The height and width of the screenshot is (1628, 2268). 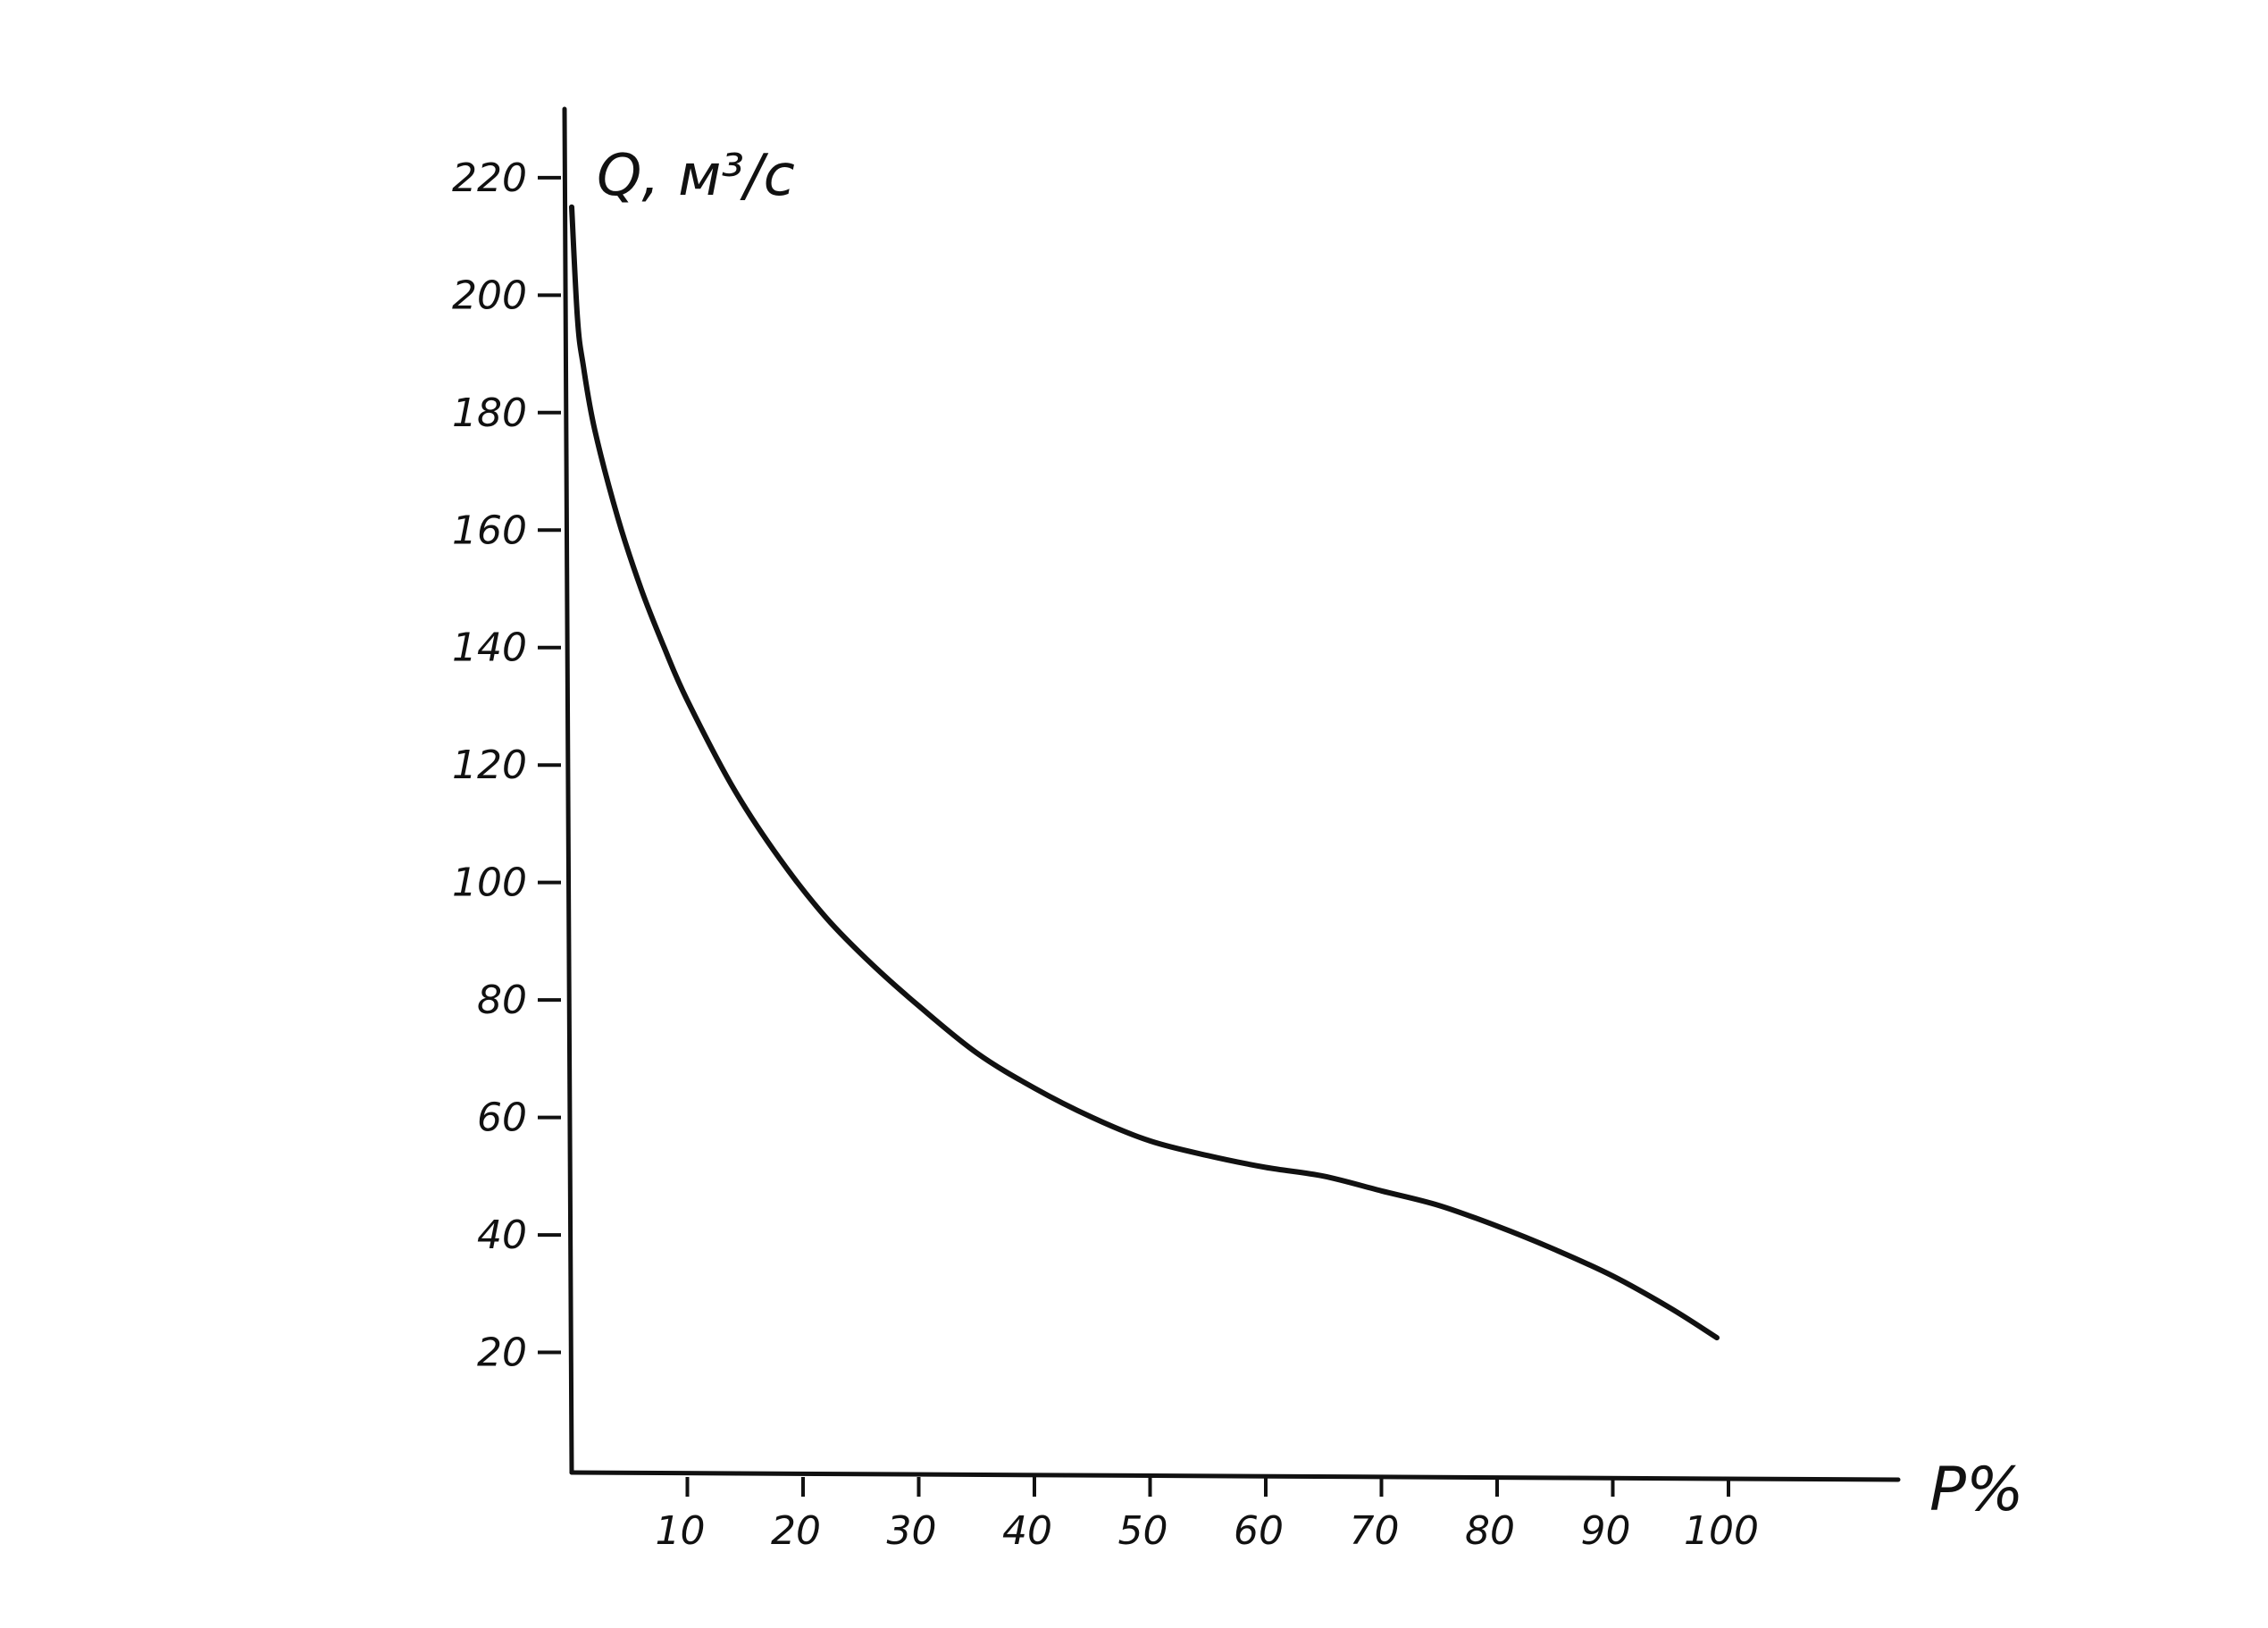 I want to click on x-ticks: 10 20 30 40 50 60 70 80 90 100, so click(x=1207, y=1515).